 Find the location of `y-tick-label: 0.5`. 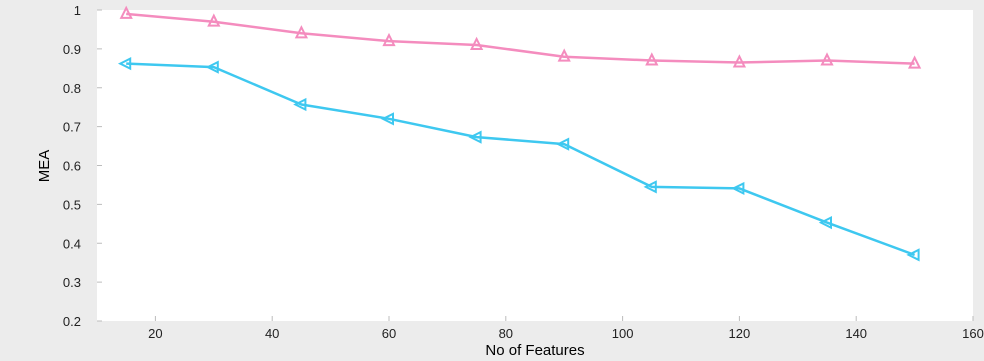

y-tick-label: 0.5 is located at coordinates (72, 204).